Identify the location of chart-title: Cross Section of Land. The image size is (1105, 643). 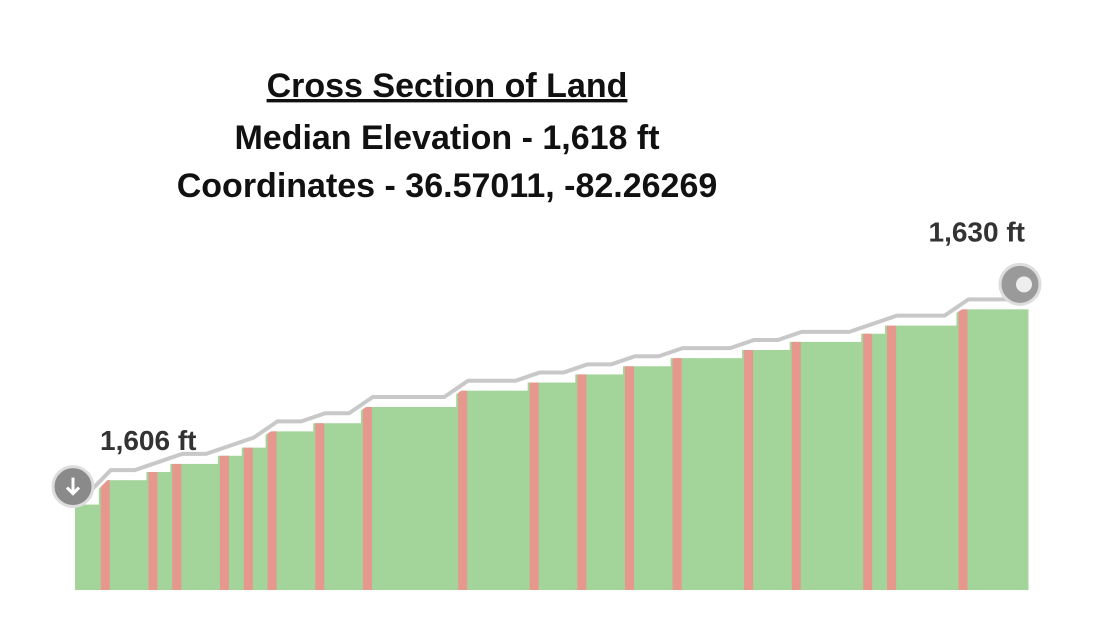
(447, 86).